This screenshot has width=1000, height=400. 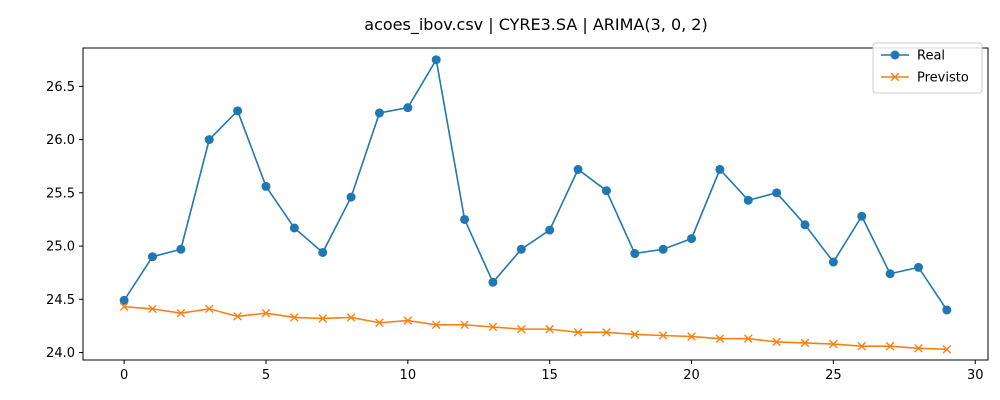 I want to click on x-tick-label: 25, so click(x=833, y=375).